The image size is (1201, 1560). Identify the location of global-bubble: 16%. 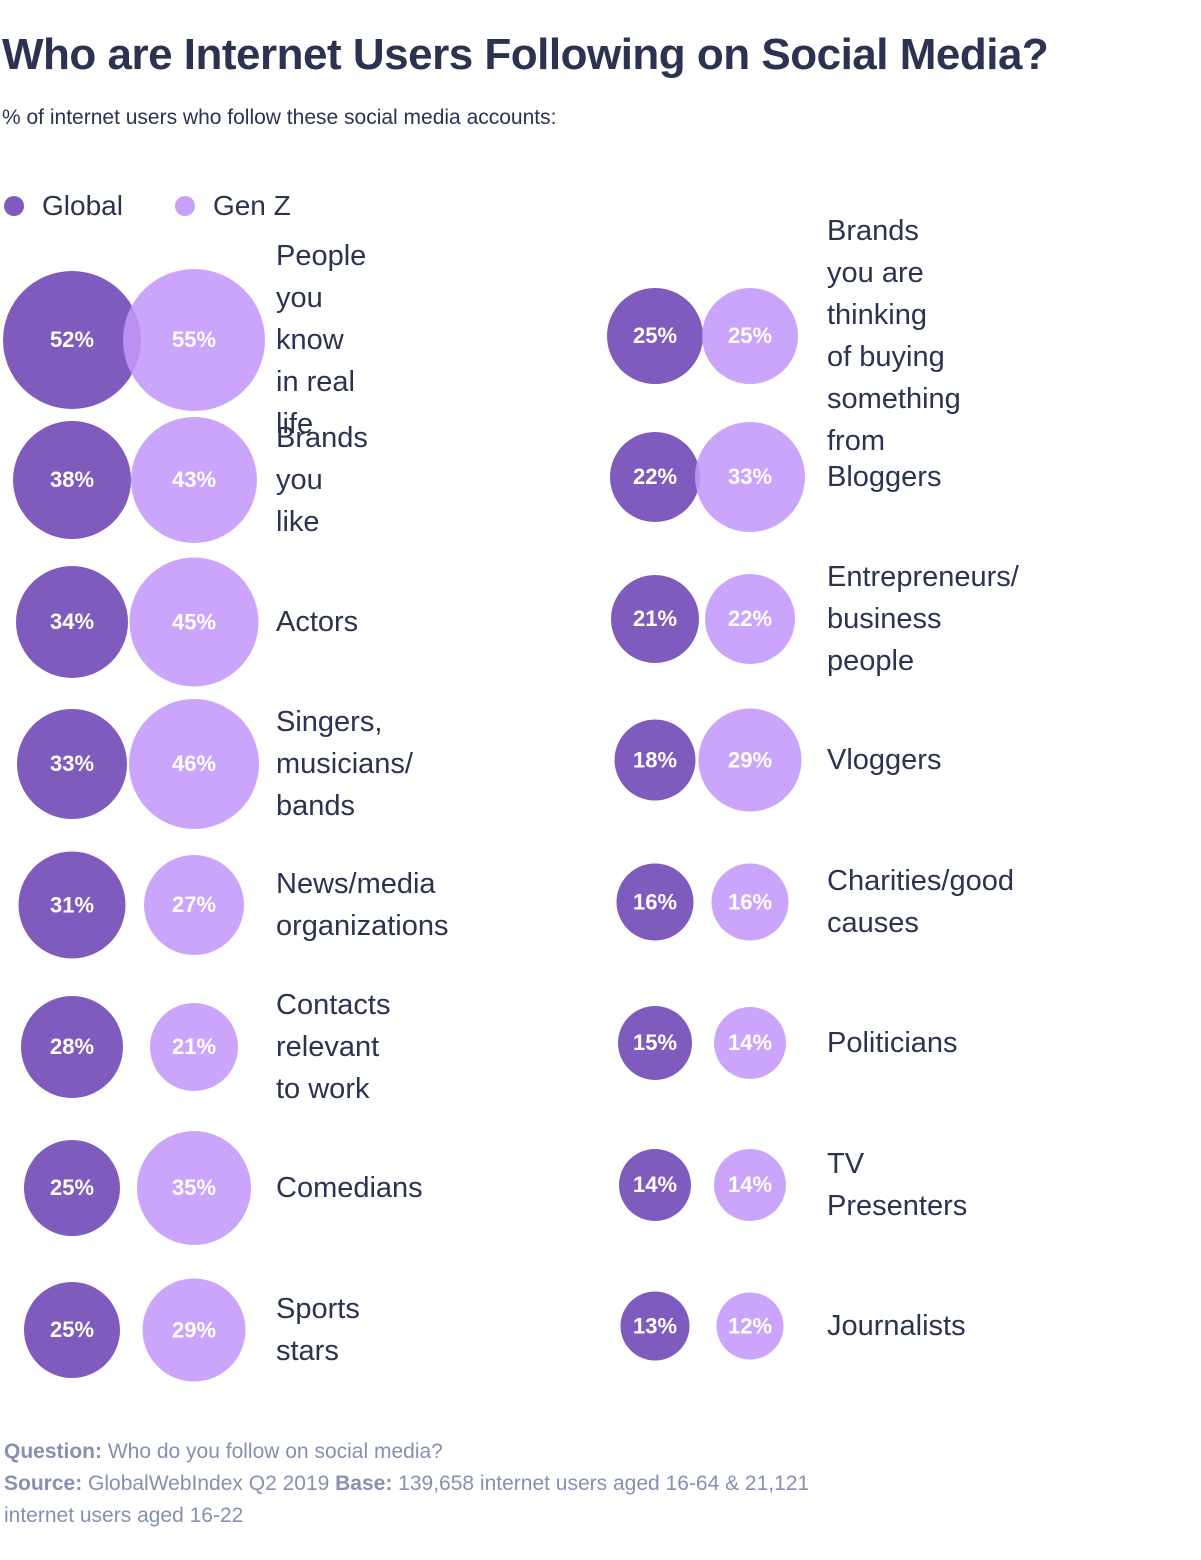
(655, 902).